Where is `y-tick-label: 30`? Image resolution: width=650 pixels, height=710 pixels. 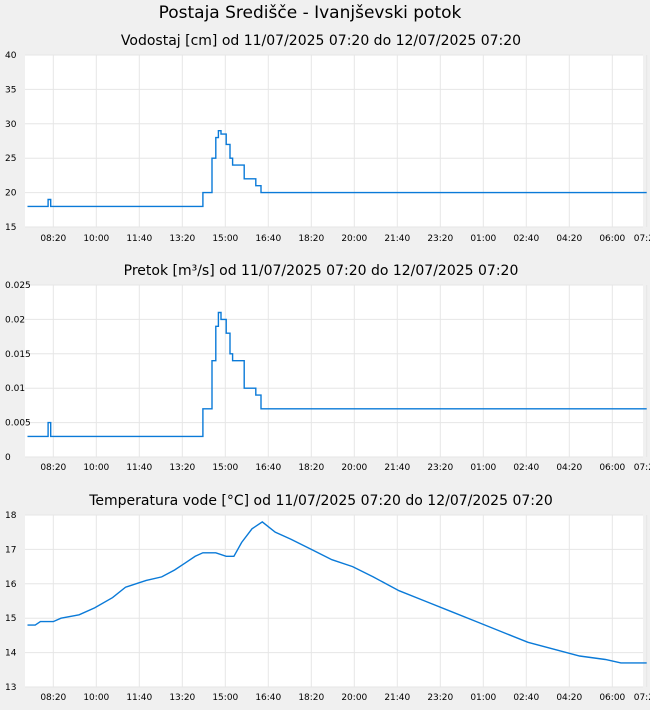 y-tick-label: 30 is located at coordinates (11, 125).